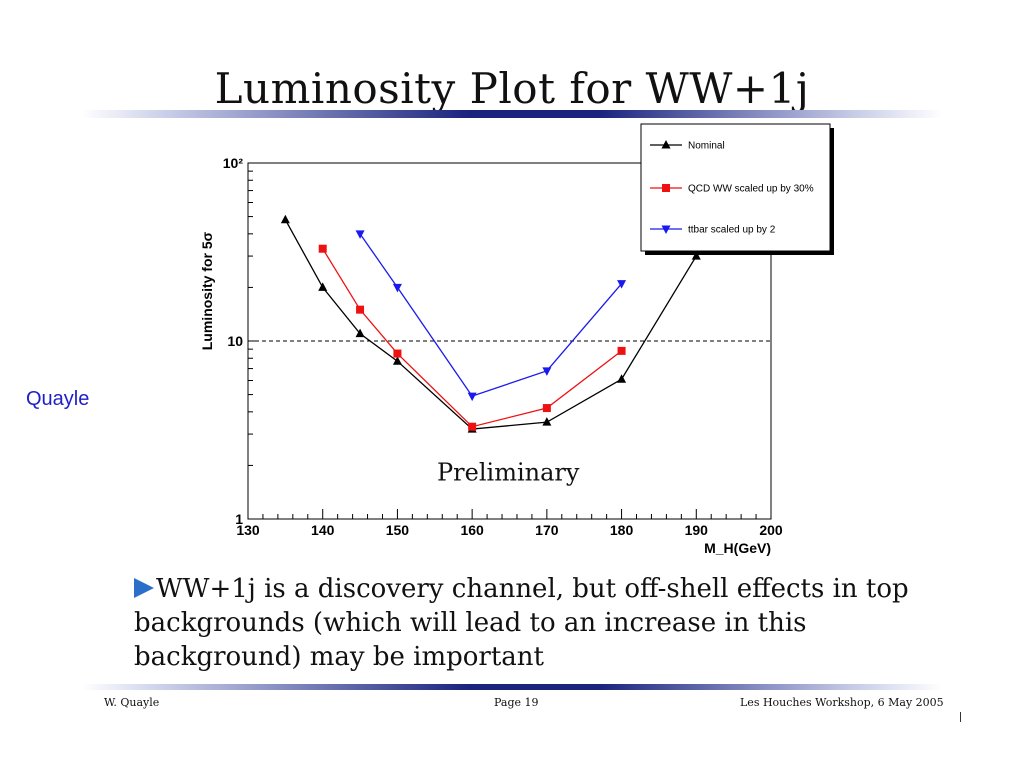  I want to click on y-tick-label: 1, so click(239, 519).